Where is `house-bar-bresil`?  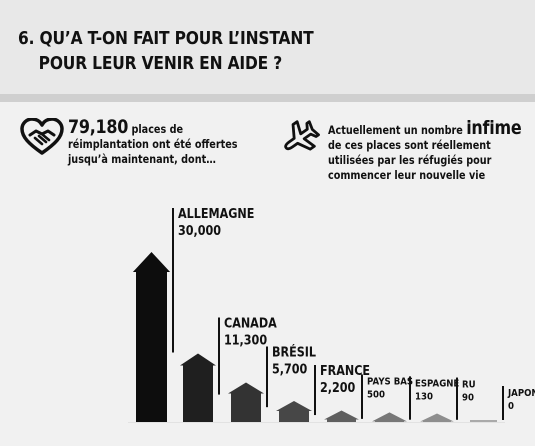
house-bar-bresil is located at coordinates (246, 402).